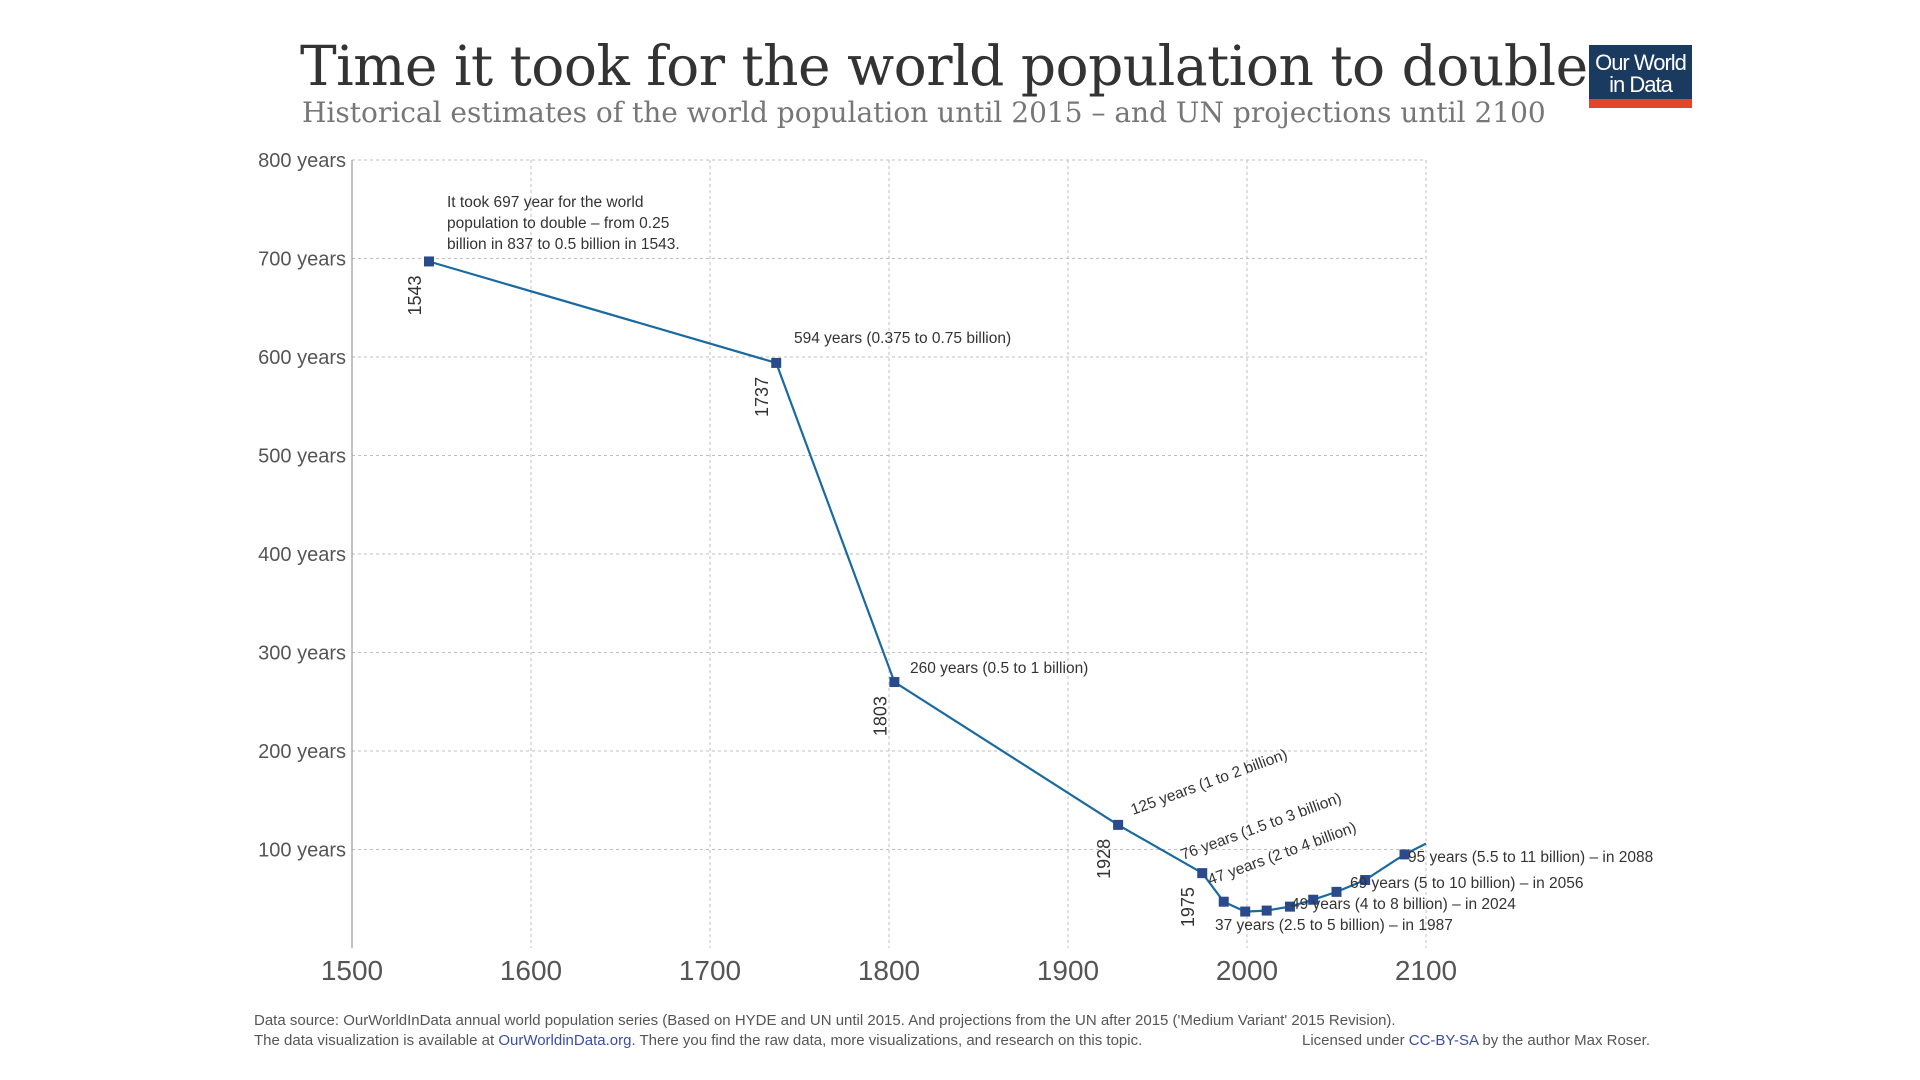 The width and height of the screenshot is (1920, 1080). Describe the element at coordinates (563, 244) in the screenshot. I see `annotation-text: billion in 837 to 0.5 billion in 1543.` at that location.